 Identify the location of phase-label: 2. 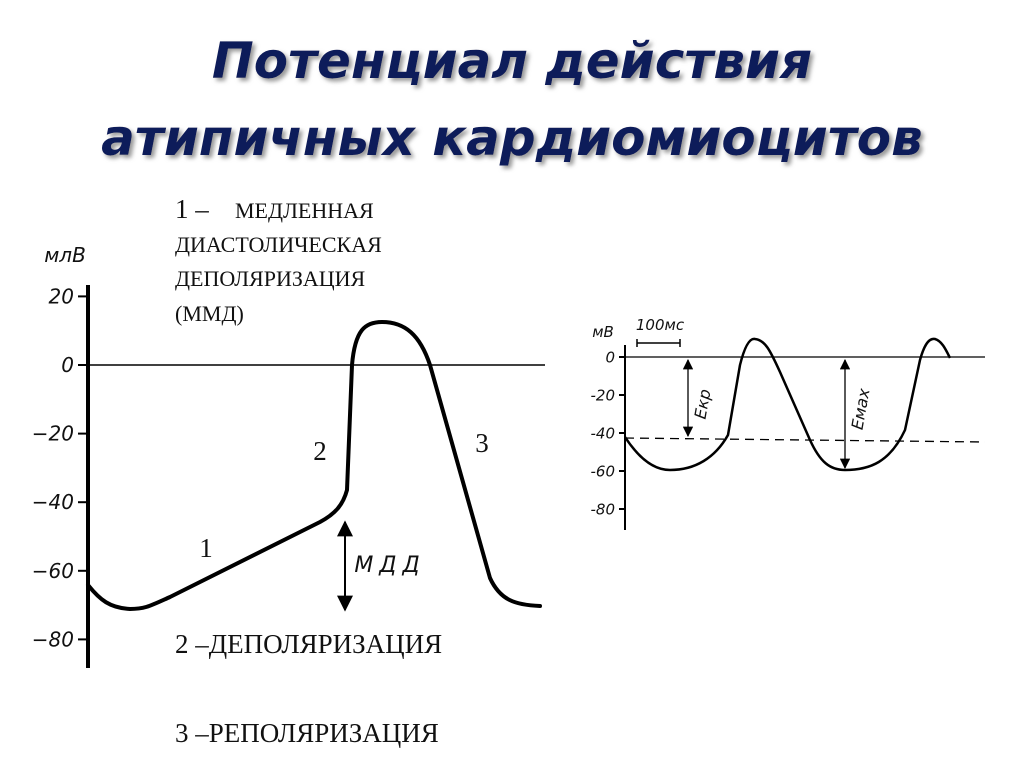
(320, 451).